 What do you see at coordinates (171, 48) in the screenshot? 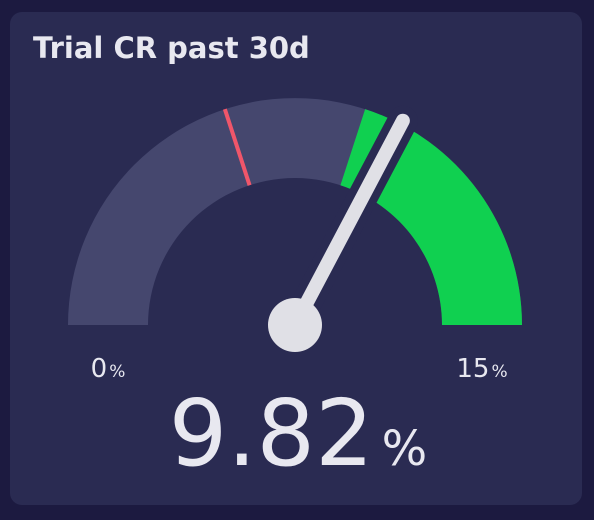
I see `chart-title: Trial CR past 30d` at bounding box center [171, 48].